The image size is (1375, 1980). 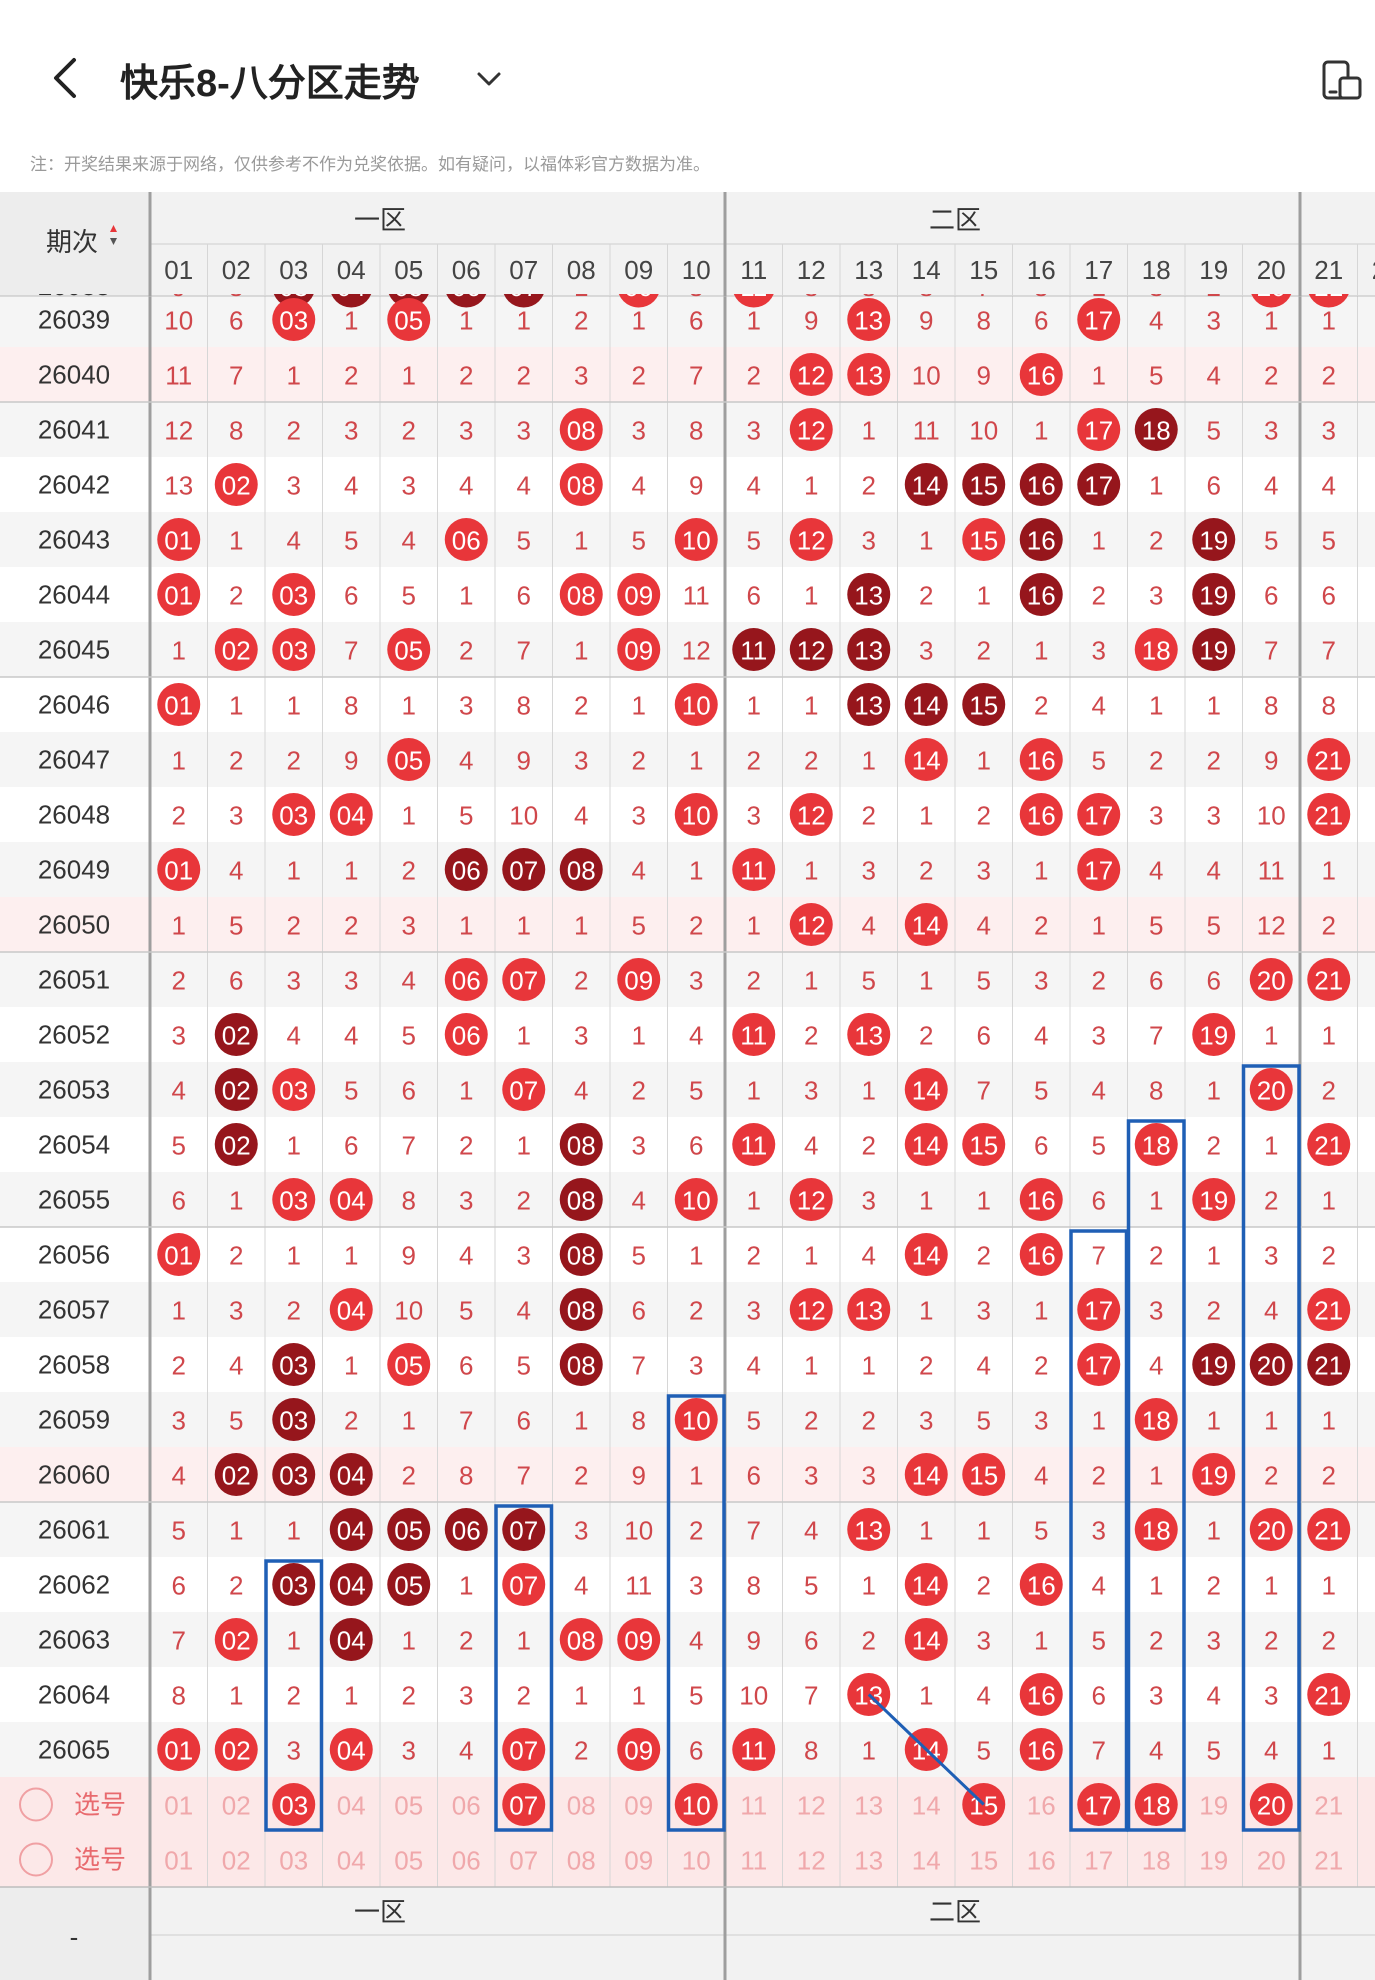 I want to click on sort-up-icon, so click(x=113, y=228).